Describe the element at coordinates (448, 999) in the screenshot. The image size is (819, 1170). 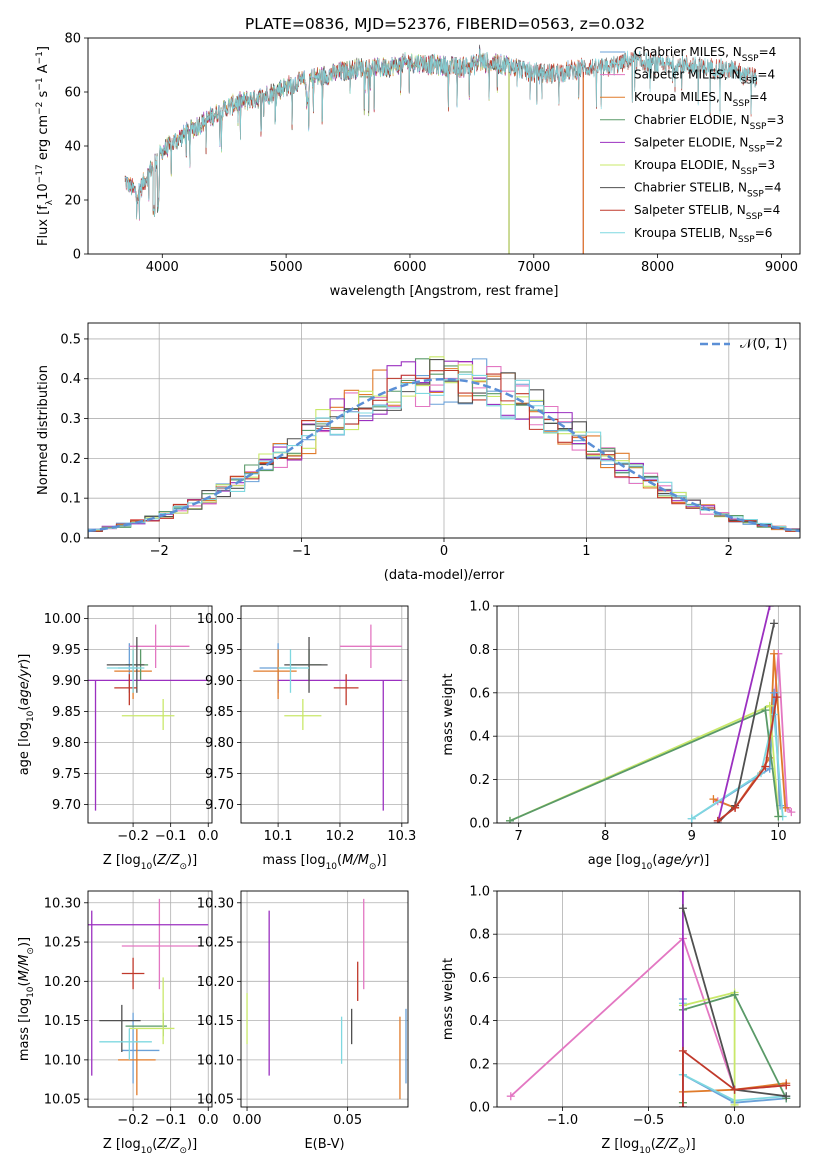
I see `y-axis-label: mass weight` at that location.